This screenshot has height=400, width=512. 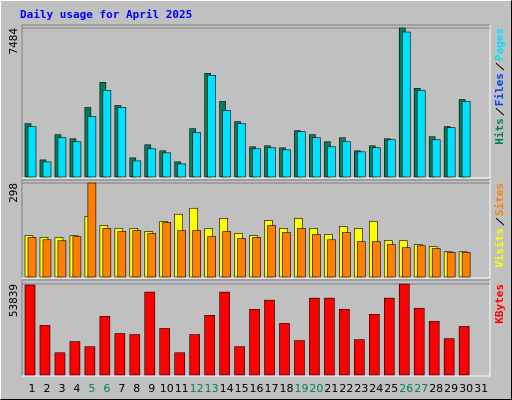 I want to click on x-tick-label: 2, so click(x=46, y=388).